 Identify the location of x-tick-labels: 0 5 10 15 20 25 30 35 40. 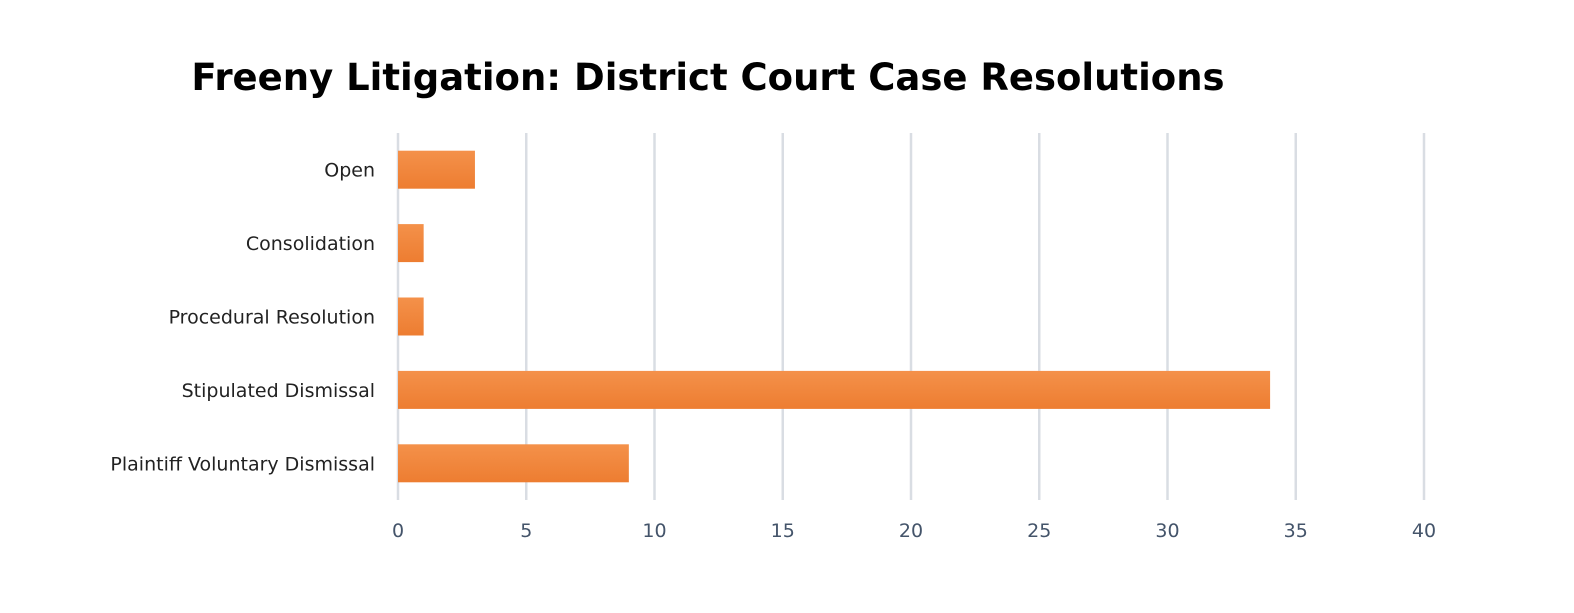
(914, 531).